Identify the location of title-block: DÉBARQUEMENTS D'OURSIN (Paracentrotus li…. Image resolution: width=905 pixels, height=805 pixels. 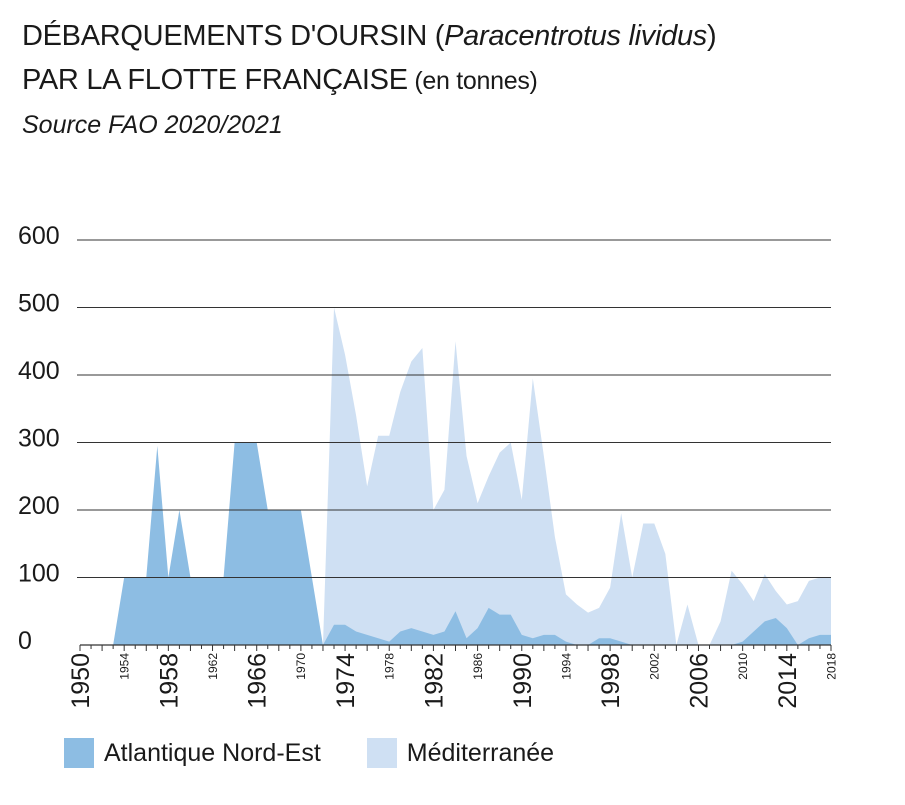
(369, 79).